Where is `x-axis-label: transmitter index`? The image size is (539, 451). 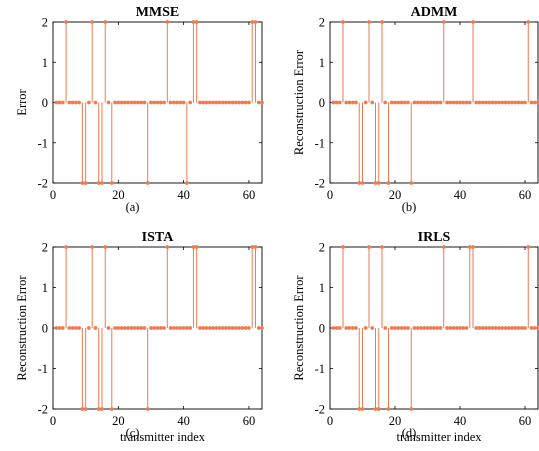
x-axis-label: transmitter index is located at coordinates (163, 437).